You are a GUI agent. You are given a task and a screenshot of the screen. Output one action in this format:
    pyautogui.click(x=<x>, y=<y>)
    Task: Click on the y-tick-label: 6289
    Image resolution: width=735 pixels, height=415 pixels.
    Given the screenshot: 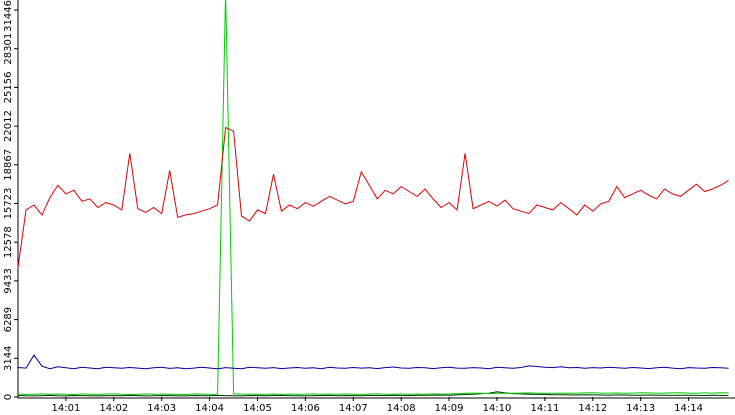 What is the action you would take?
    pyautogui.click(x=8, y=319)
    